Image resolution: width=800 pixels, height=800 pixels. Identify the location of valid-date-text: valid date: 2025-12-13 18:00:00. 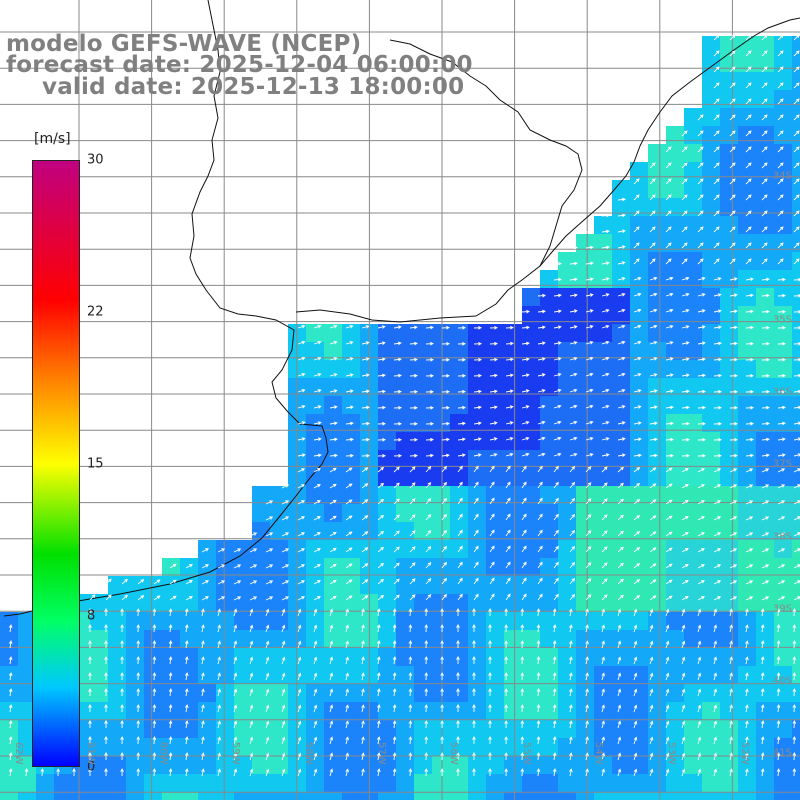
(253, 87).